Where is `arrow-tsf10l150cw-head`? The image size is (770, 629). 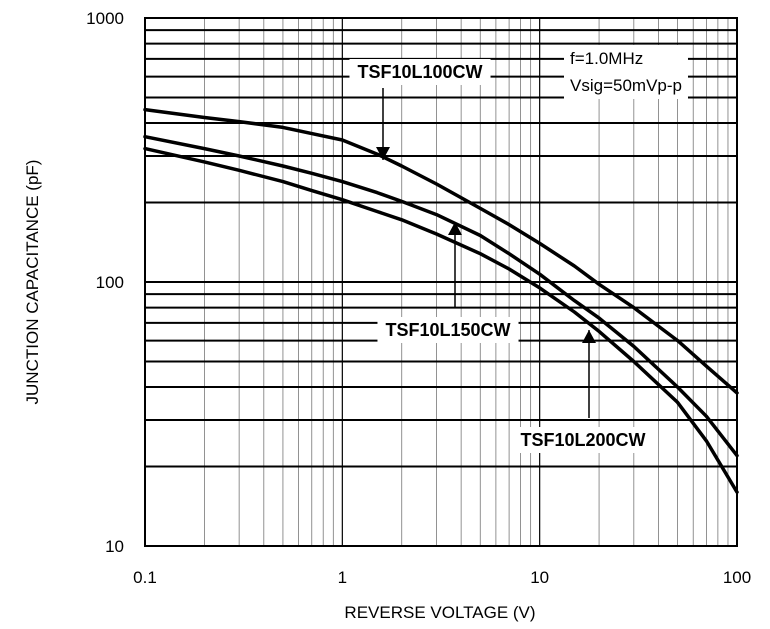
arrow-tsf10l150cw-head is located at coordinates (455, 228).